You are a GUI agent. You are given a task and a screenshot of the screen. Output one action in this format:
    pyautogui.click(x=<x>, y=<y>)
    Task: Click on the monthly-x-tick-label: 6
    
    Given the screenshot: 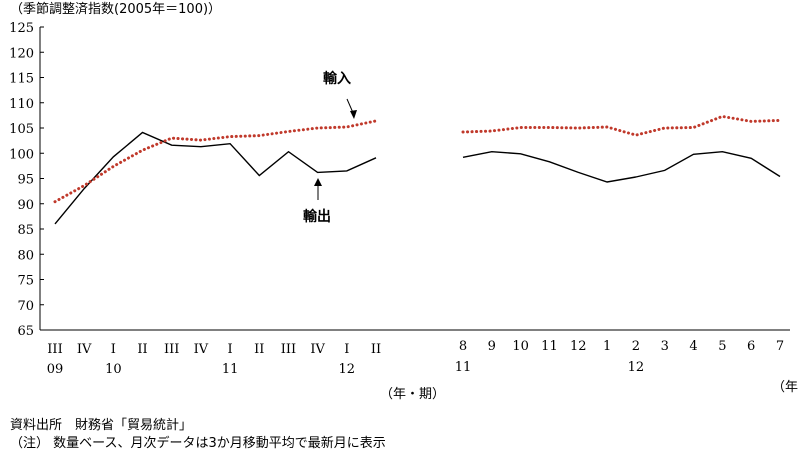 What is the action you would take?
    pyautogui.click(x=751, y=346)
    